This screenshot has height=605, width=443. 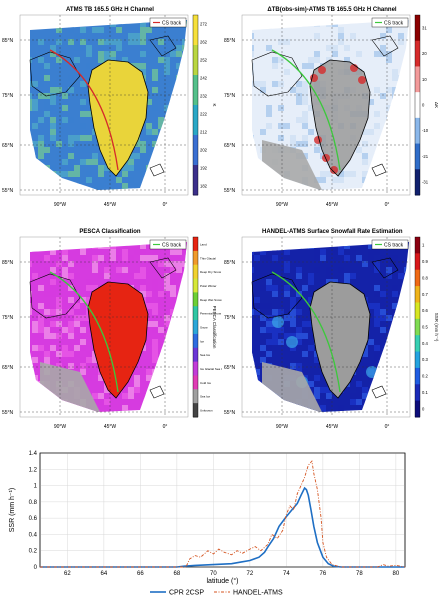 What do you see at coordinates (425, 294) in the screenshot?
I see `colorbar-tick-label: 0.7` at bounding box center [425, 294].